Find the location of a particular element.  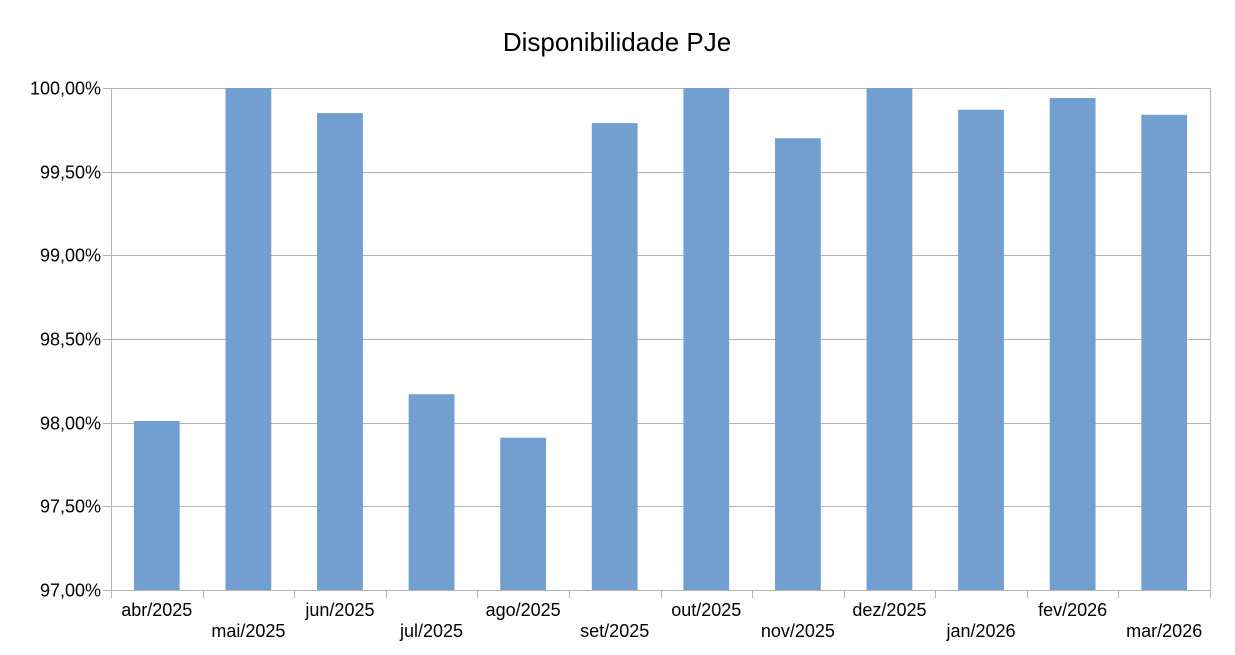

x-tick-label: nov/2025 is located at coordinates (798, 631).